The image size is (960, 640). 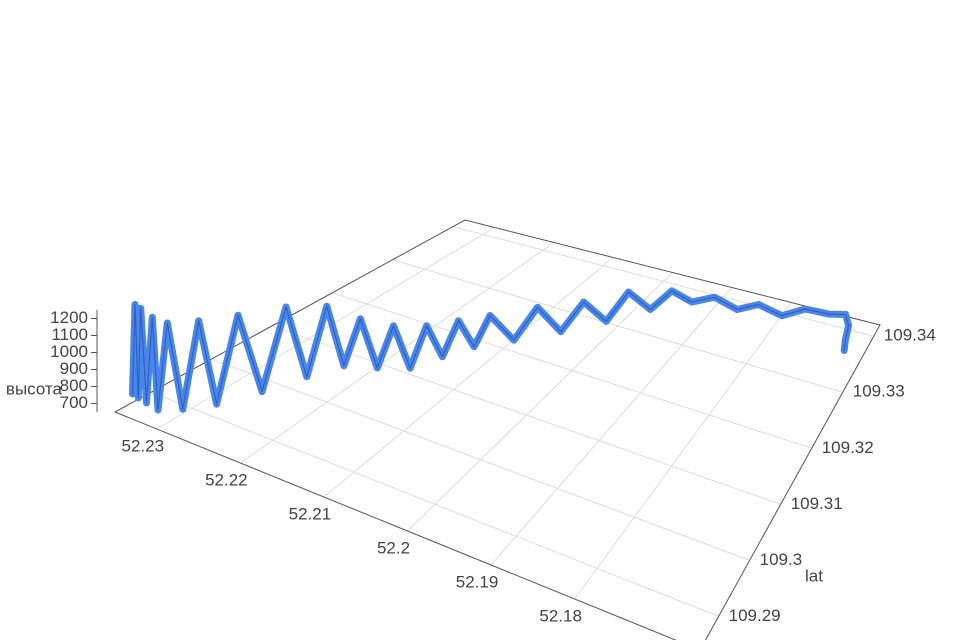 I want to click on x-tick-label: 52.23, so click(x=143, y=445).